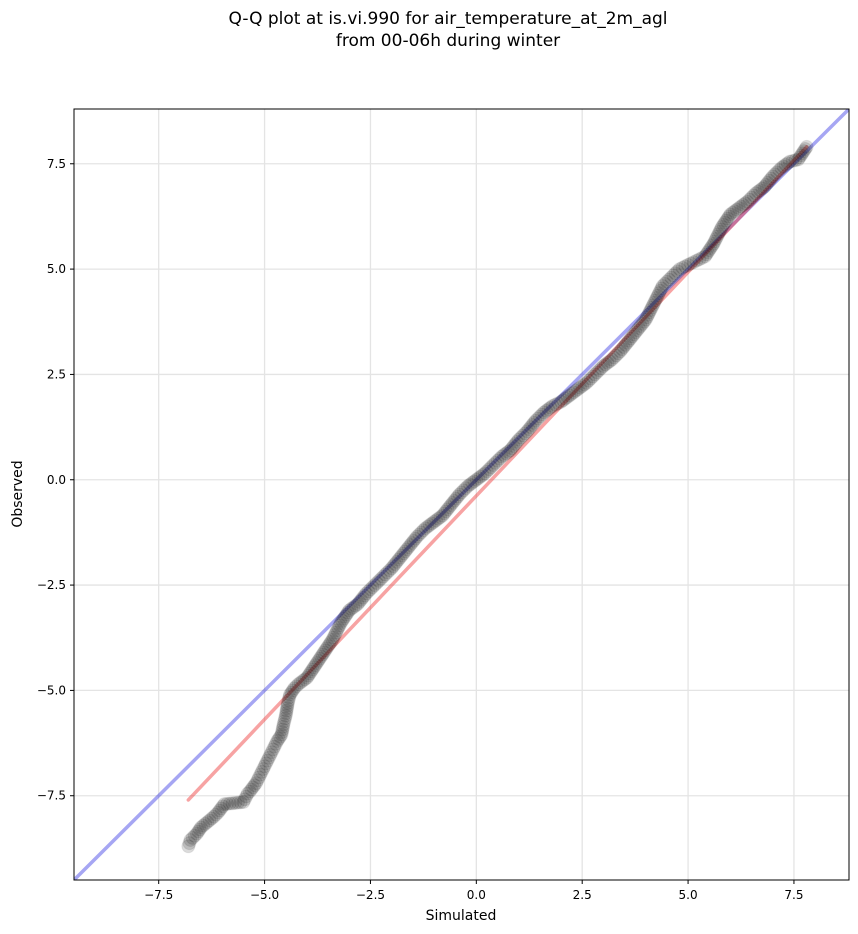  I want to click on x-tick-label: −7.5, so click(158, 895).